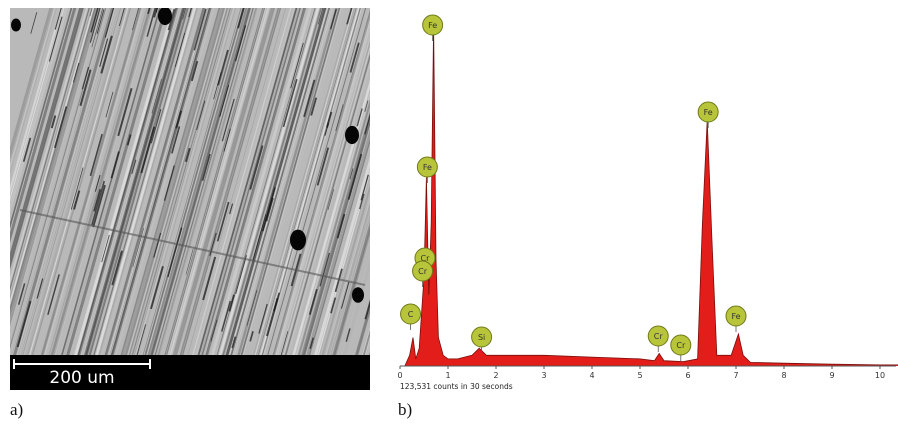 The width and height of the screenshot is (898, 425). What do you see at coordinates (783, 375) in the screenshot?
I see `x-tick-label: 8` at bounding box center [783, 375].